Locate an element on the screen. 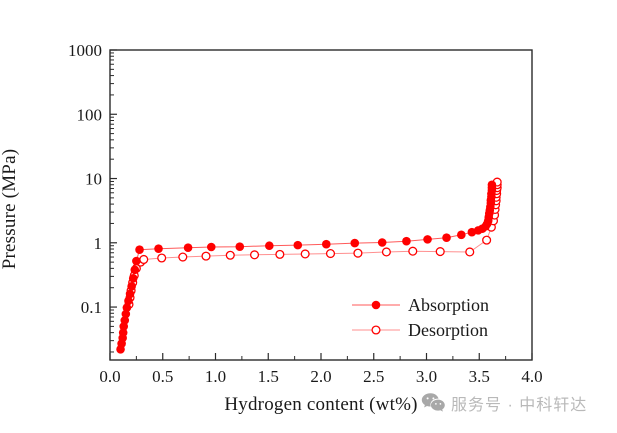 The width and height of the screenshot is (617, 433). x-tick-label: 1.5 is located at coordinates (268, 376).